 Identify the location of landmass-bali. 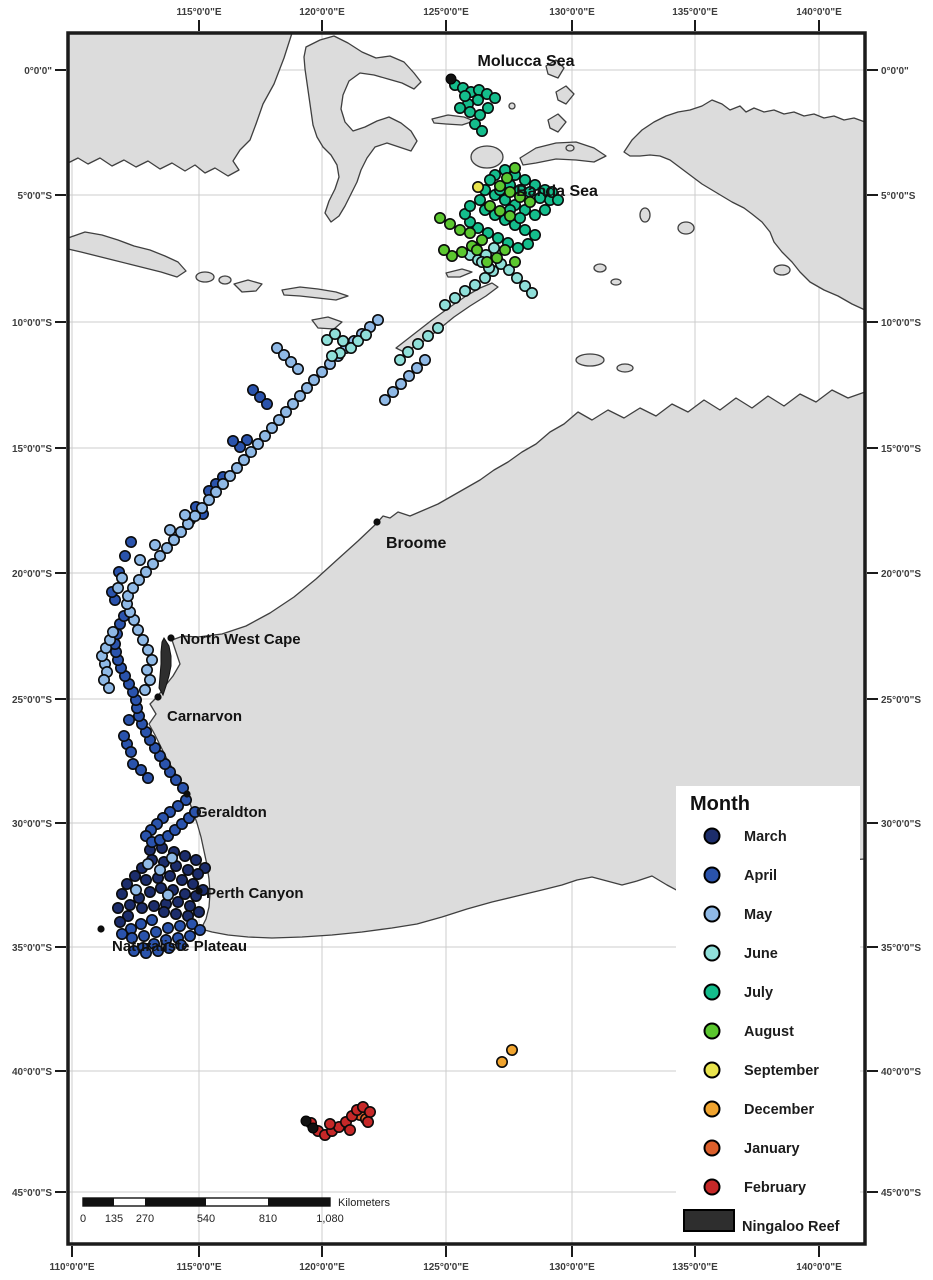
(205, 277).